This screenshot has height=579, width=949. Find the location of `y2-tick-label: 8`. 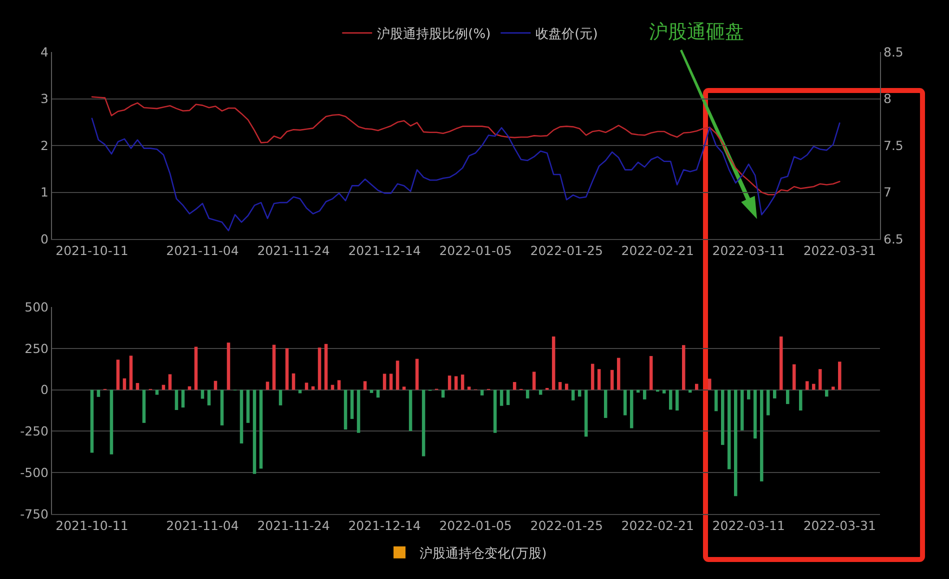

y2-tick-label: 8 is located at coordinates (888, 98).